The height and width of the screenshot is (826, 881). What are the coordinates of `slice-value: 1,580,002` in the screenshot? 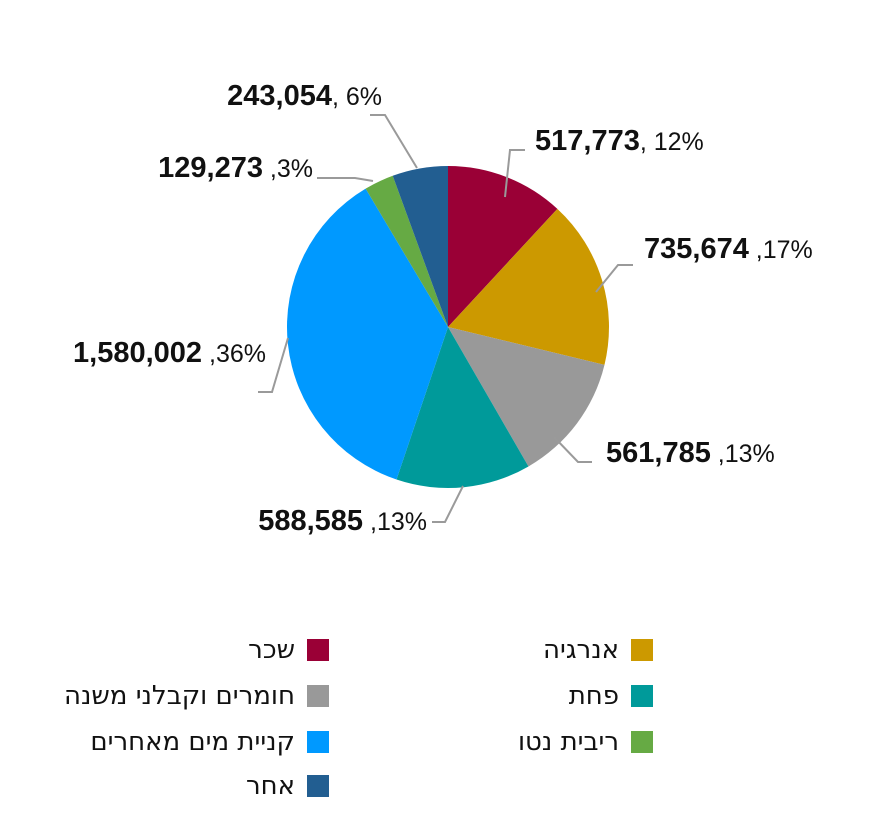 It's located at (137, 353).